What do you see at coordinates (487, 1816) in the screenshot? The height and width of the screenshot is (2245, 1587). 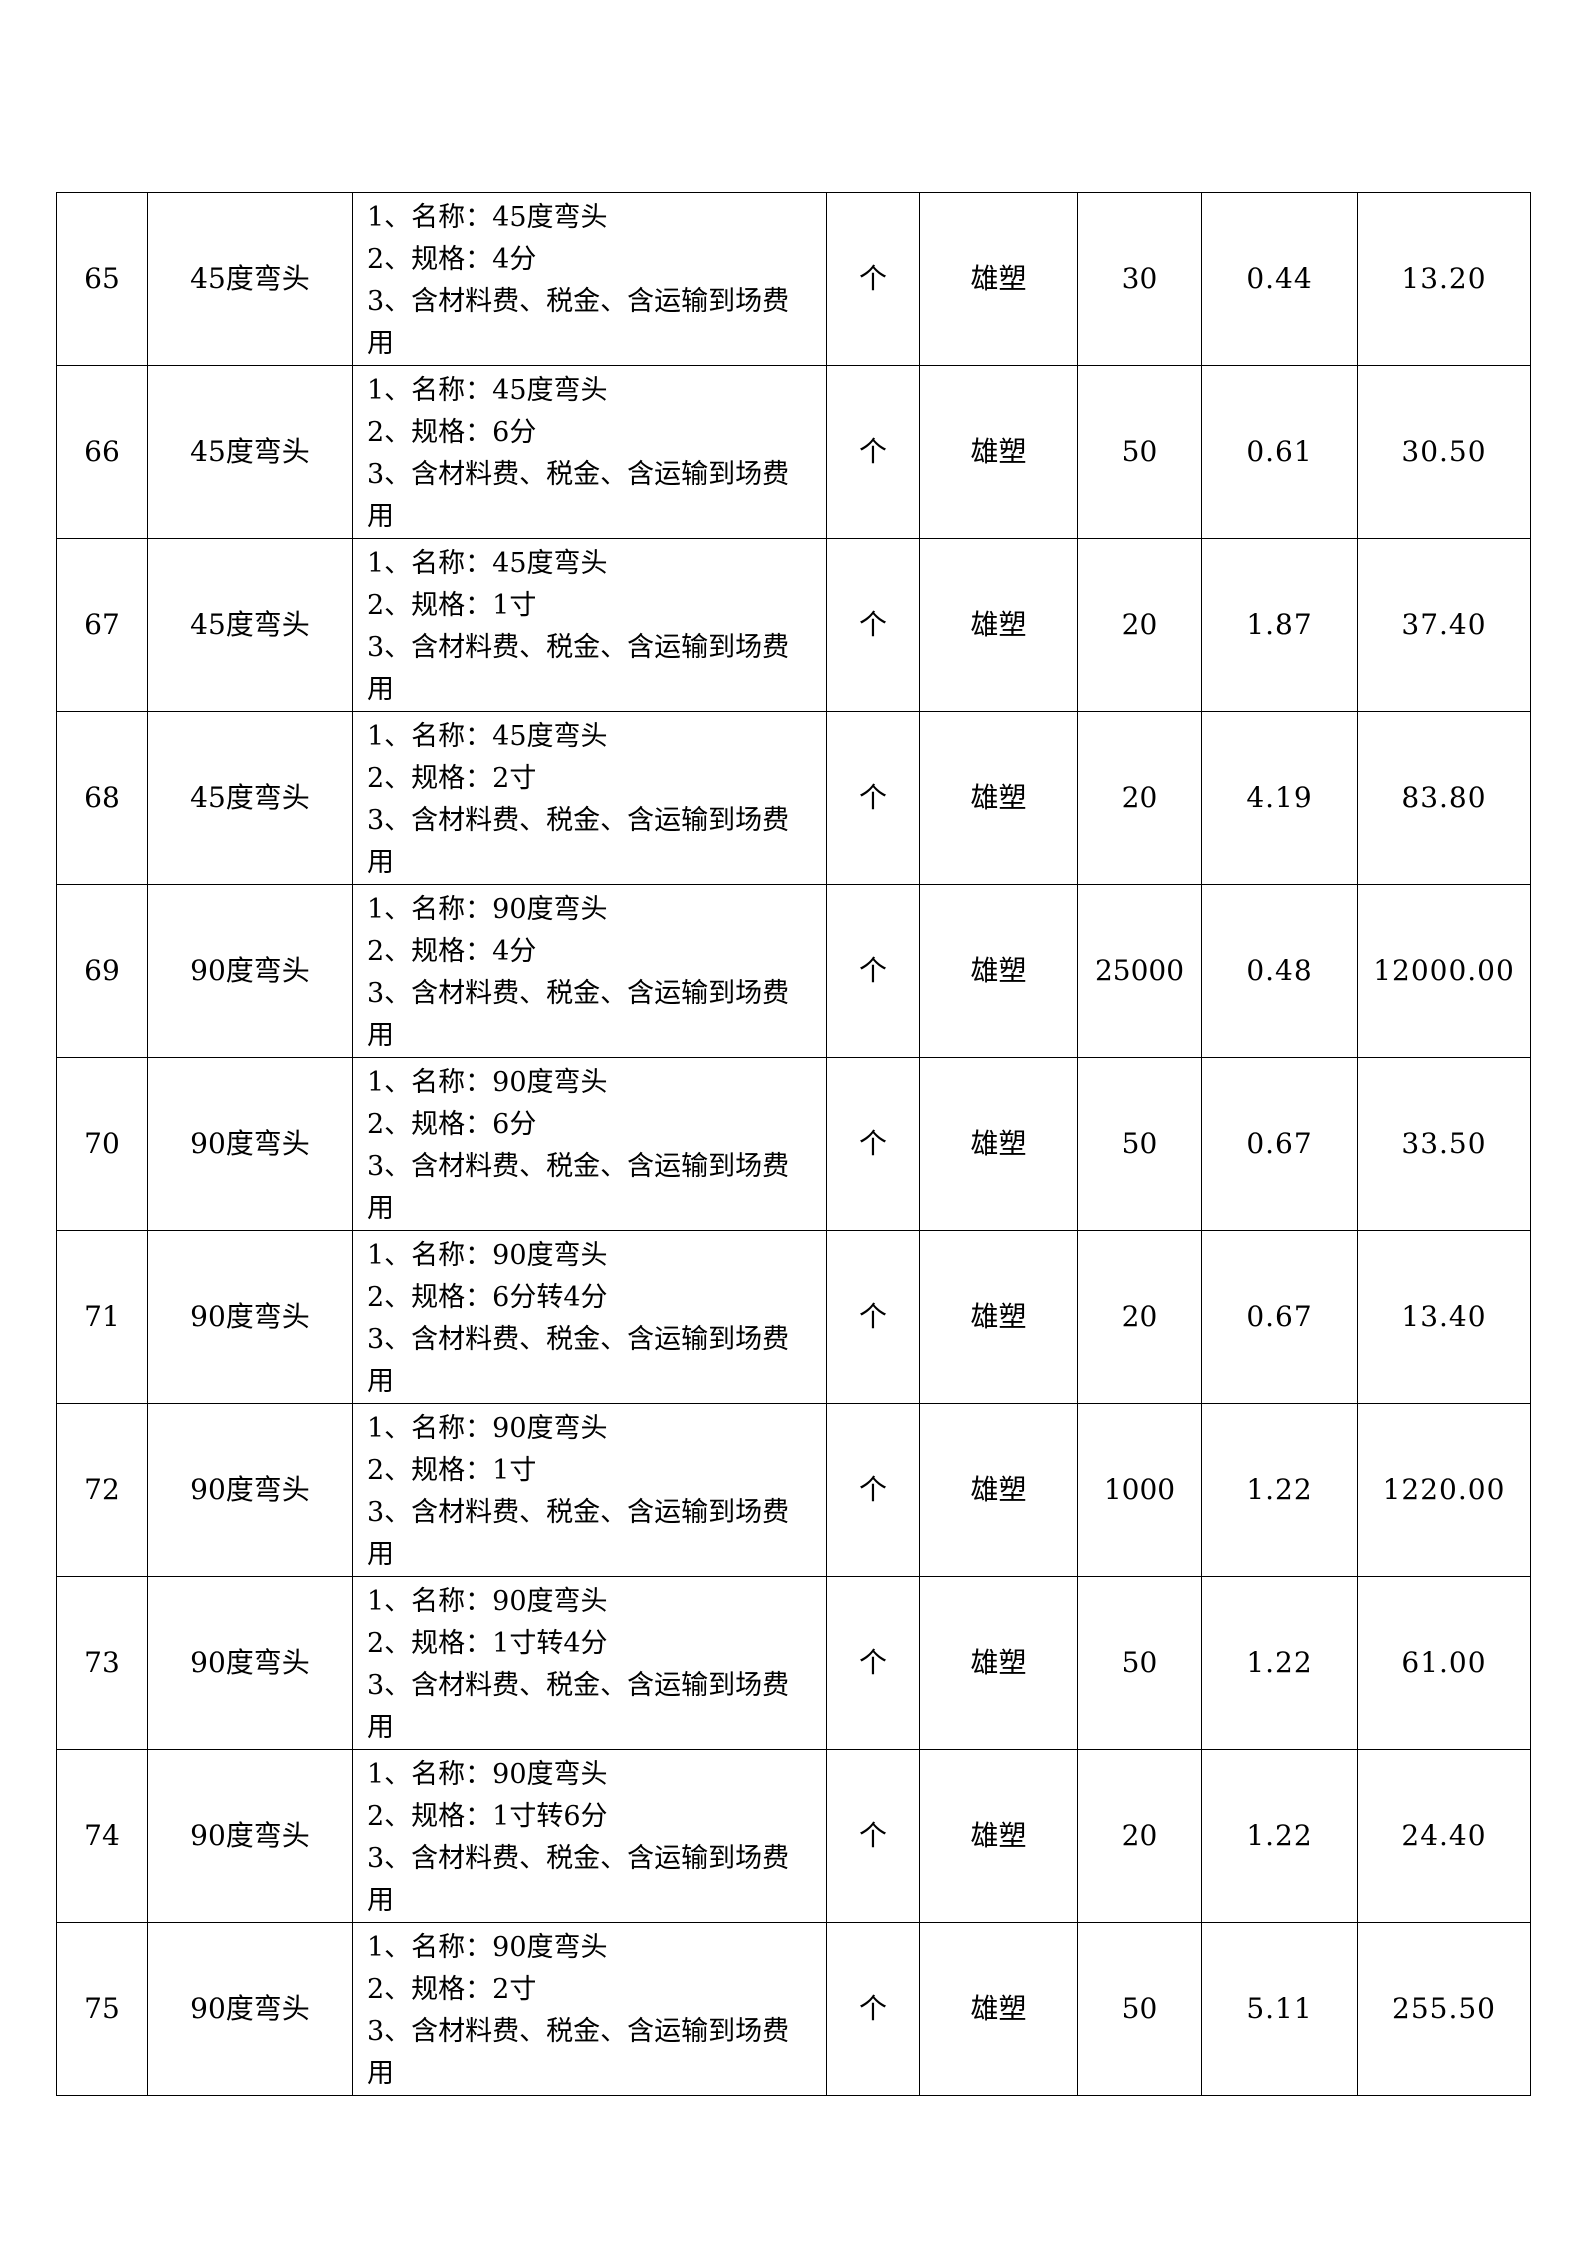 I see `description-line: 2、规格：1寸转6分` at bounding box center [487, 1816].